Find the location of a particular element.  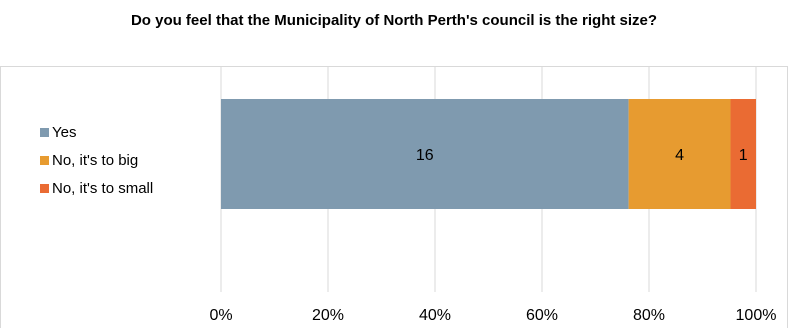

data-label-1: 4 is located at coordinates (679, 155).